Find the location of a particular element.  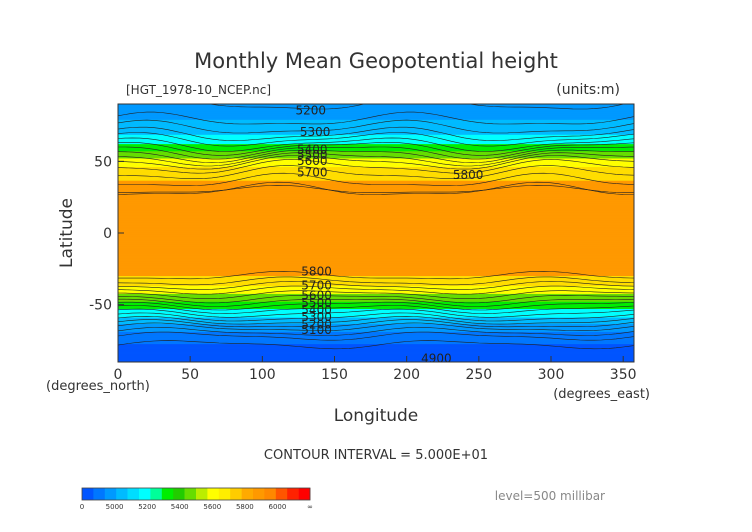

contour-label: 4900 is located at coordinates (436, 359).